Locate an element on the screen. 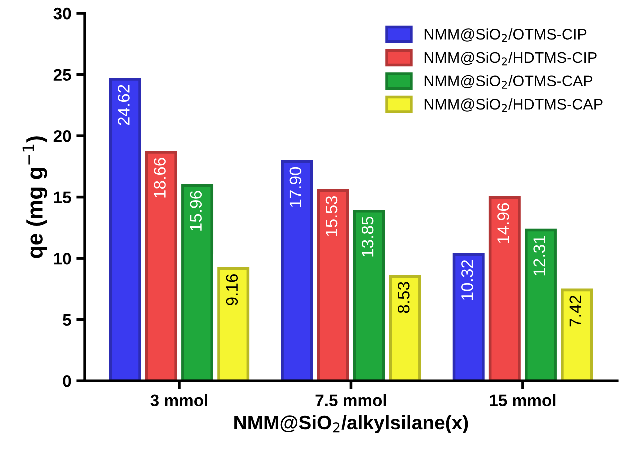  data-label: 24.62 is located at coordinates (124, 105).